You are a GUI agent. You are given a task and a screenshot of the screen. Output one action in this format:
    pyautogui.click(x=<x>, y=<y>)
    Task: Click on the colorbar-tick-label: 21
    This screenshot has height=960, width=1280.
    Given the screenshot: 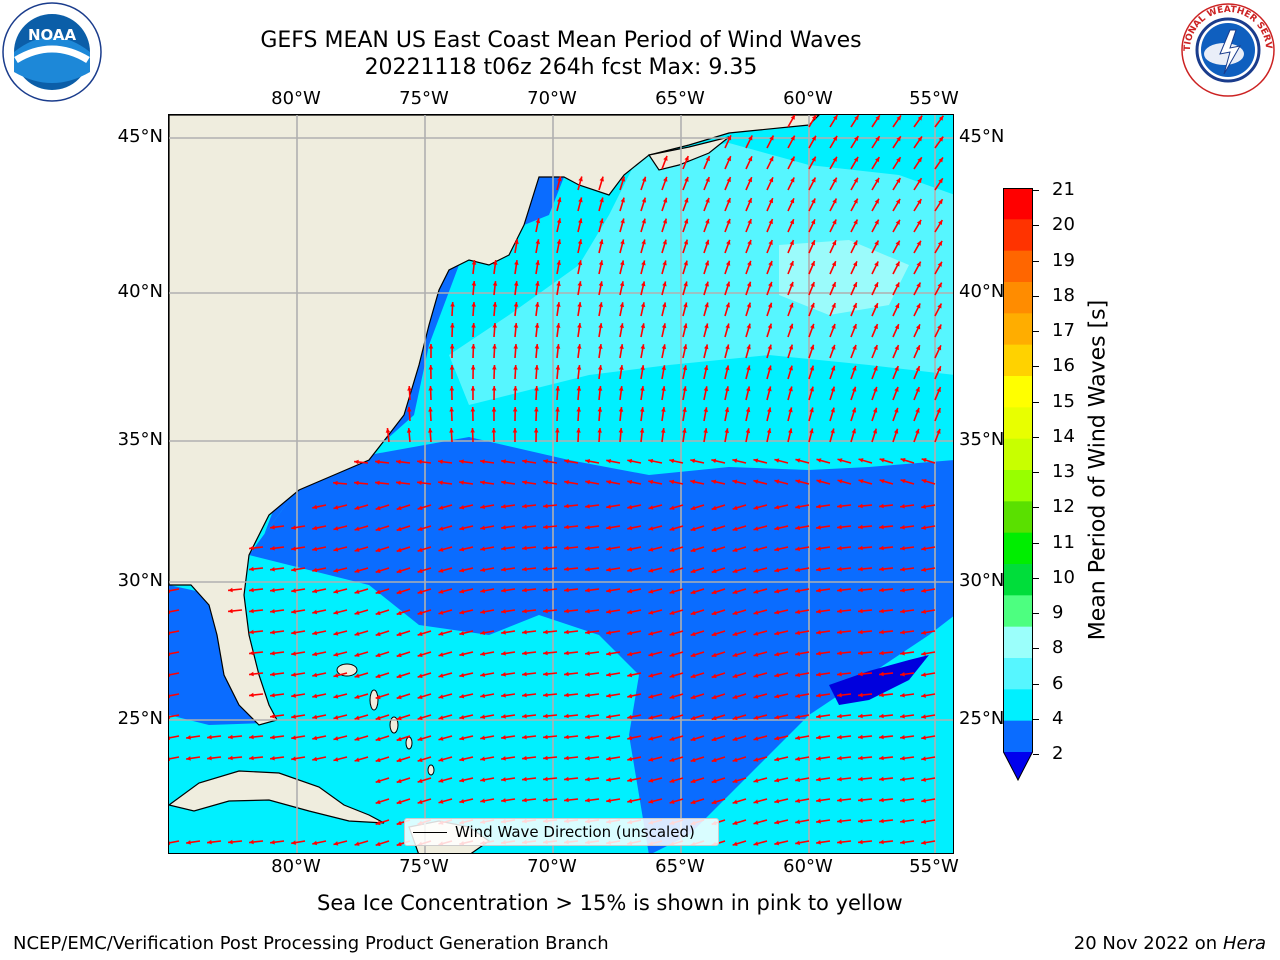 What is the action you would take?
    pyautogui.click(x=1063, y=189)
    